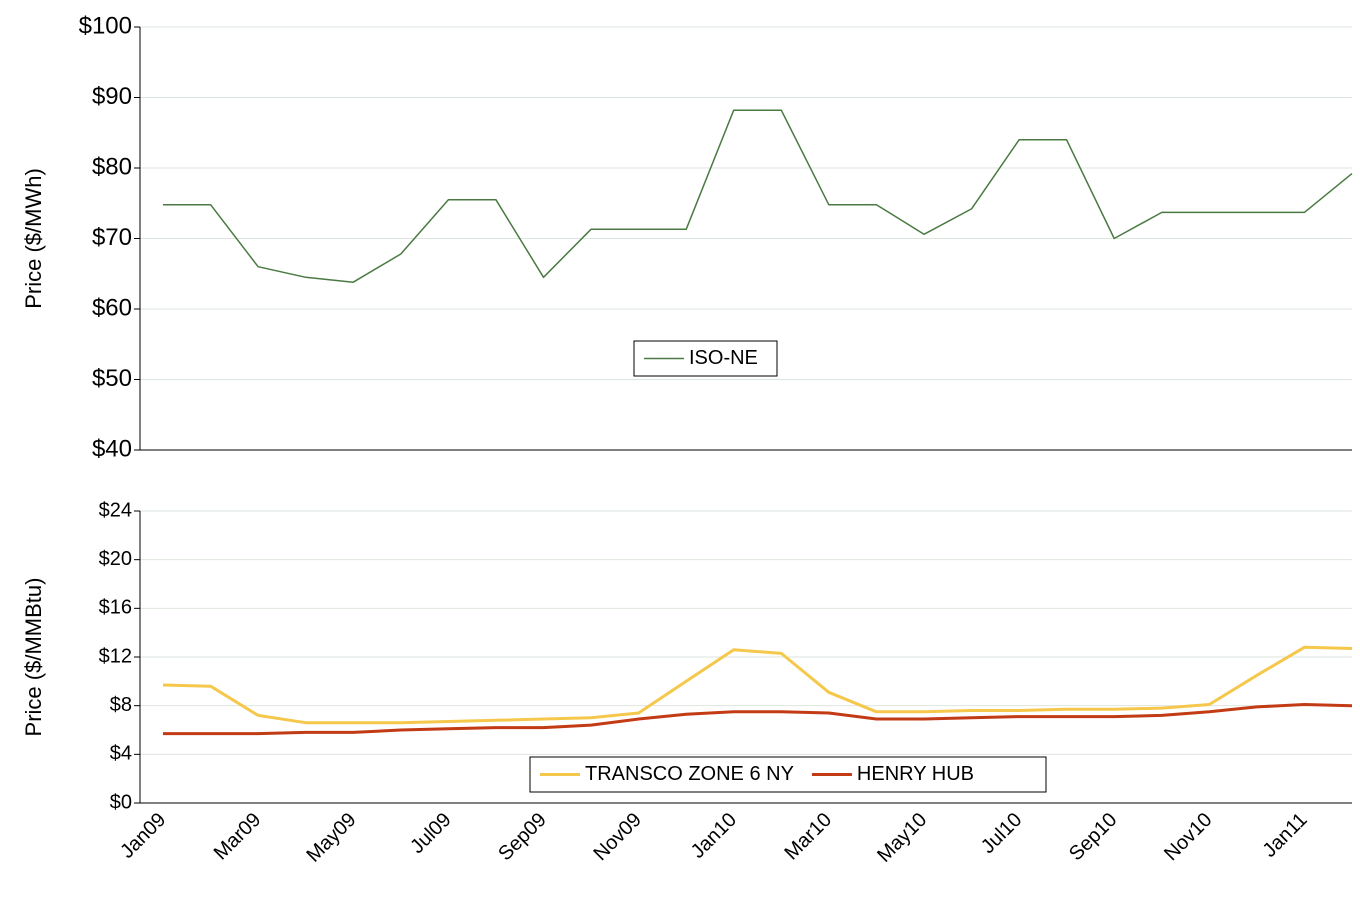 Image resolution: width=1360 pixels, height=905 pixels. What do you see at coordinates (617, 837) in the screenshot?
I see `x-tick-label: Nov09` at bounding box center [617, 837].